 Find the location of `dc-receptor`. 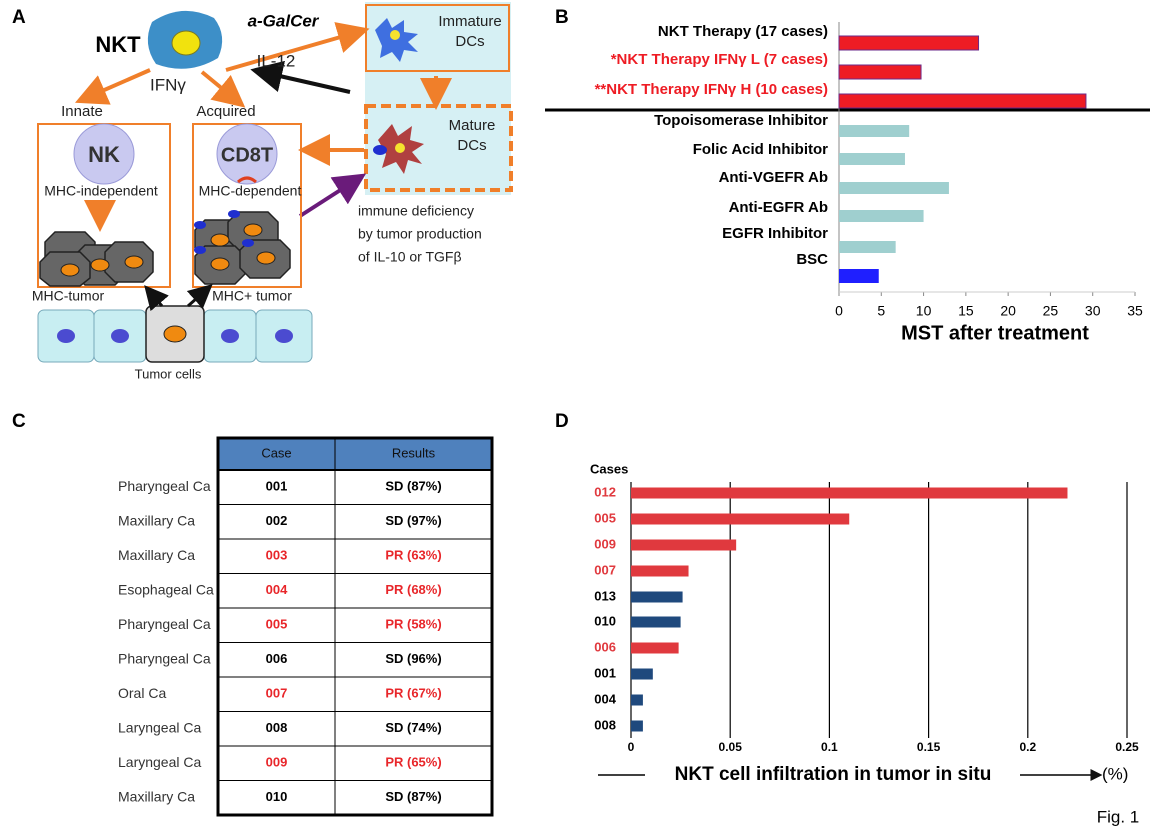

dc-receptor is located at coordinates (380, 150).